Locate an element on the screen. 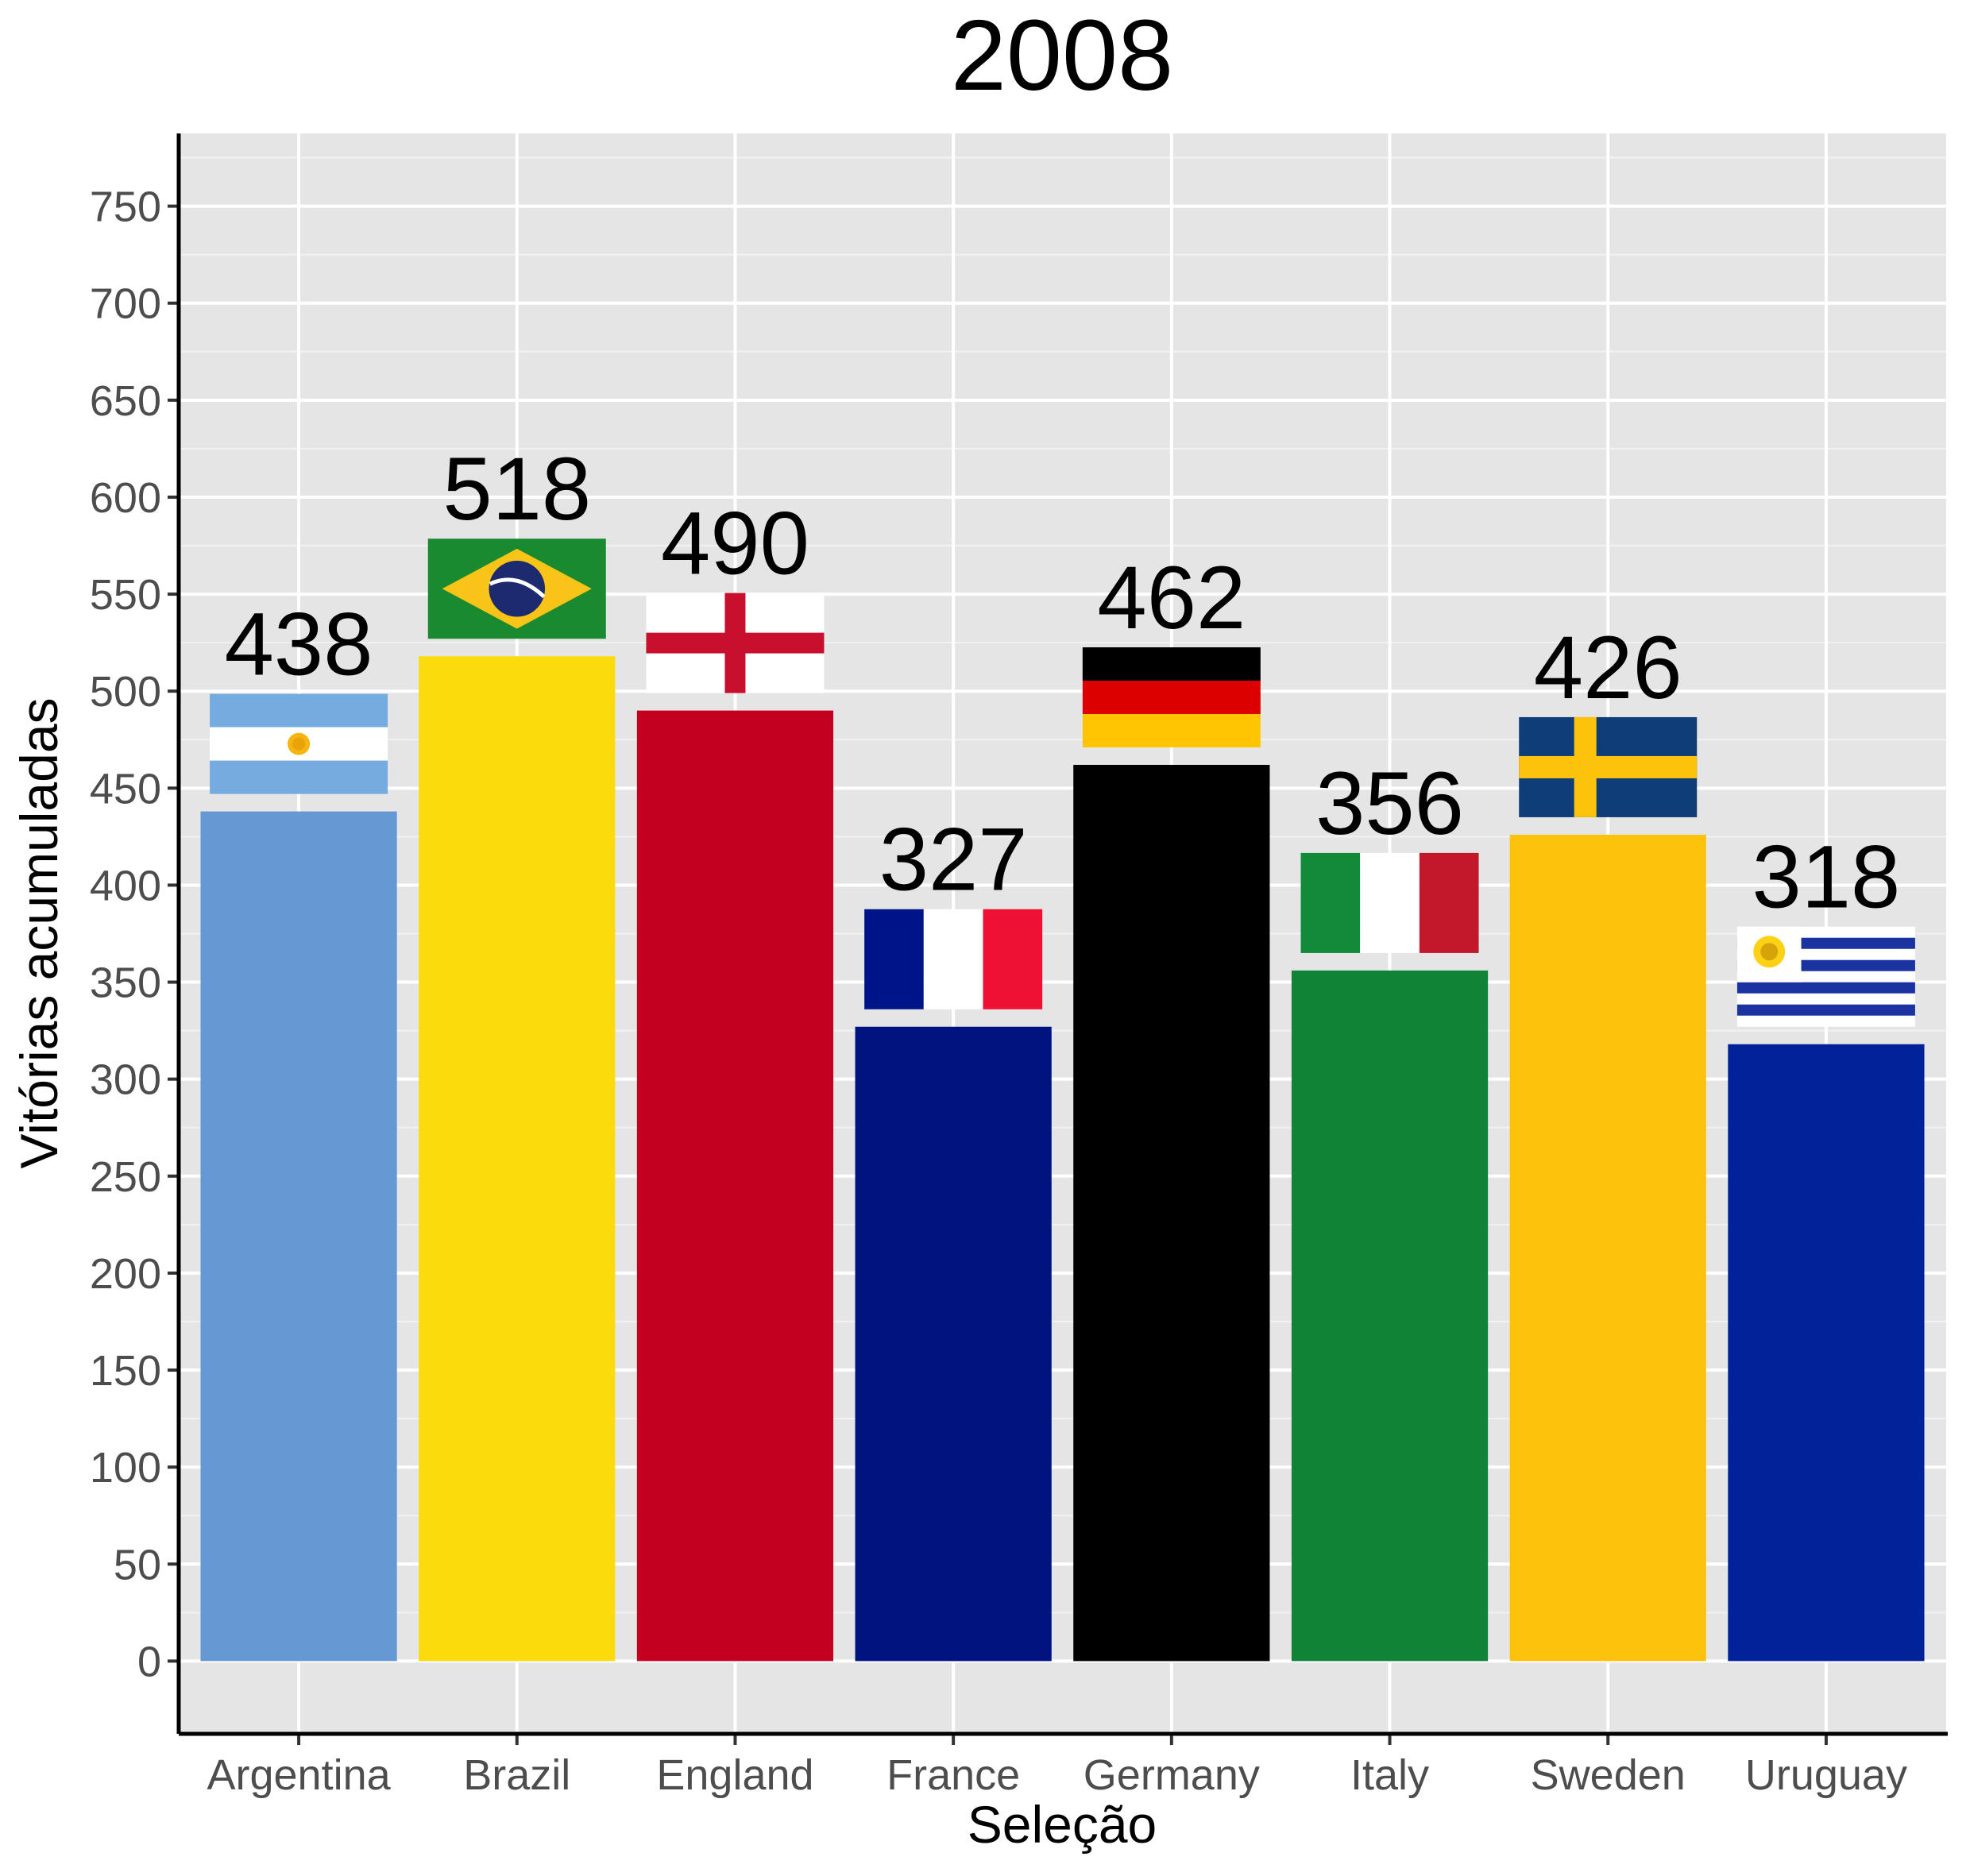  y-tick-label: 550 is located at coordinates (125, 595).